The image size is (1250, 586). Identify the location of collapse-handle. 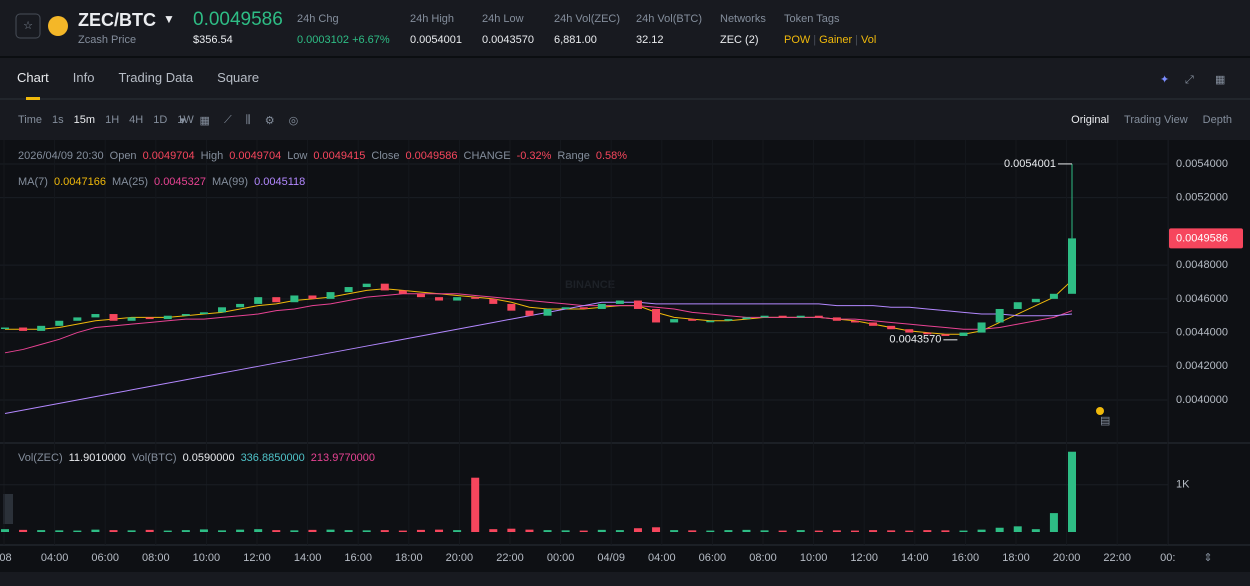
(8, 509).